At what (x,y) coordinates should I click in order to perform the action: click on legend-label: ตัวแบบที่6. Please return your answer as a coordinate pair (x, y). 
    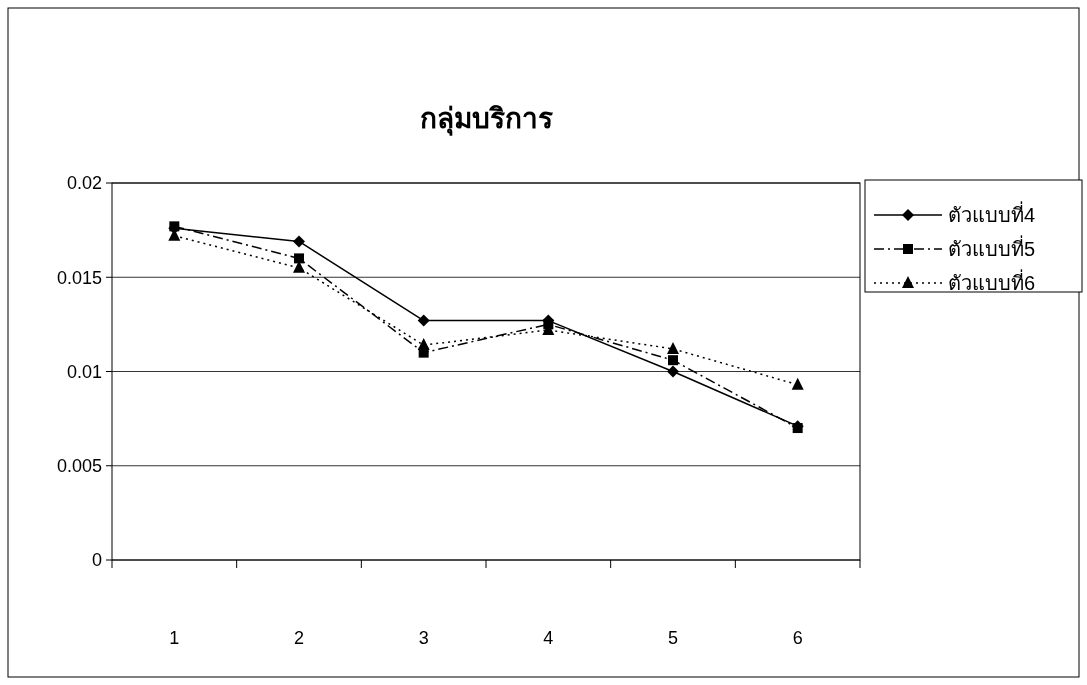
    Looking at the image, I should click on (992, 281).